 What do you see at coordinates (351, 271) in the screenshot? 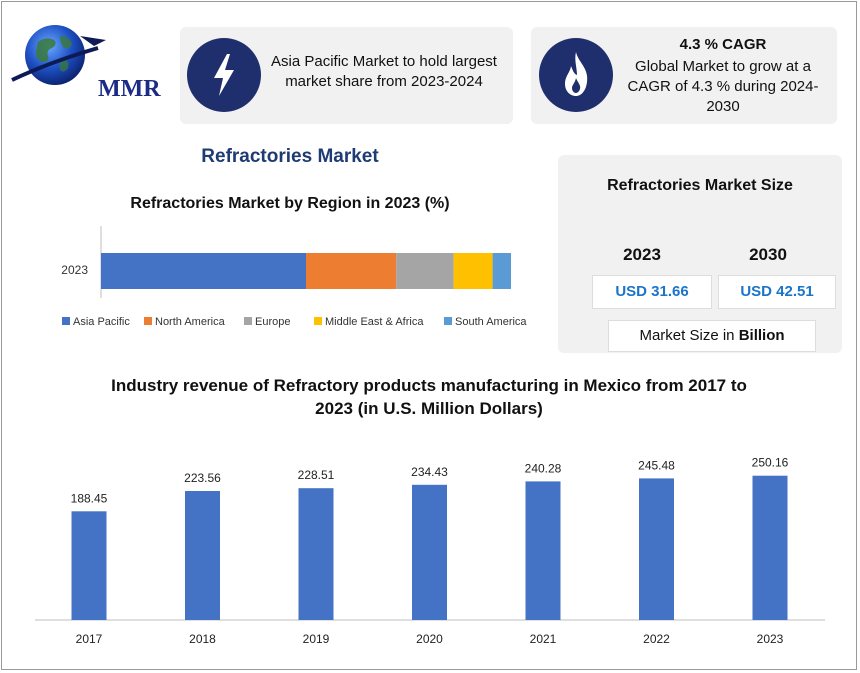
I see `region-segment-north-america` at bounding box center [351, 271].